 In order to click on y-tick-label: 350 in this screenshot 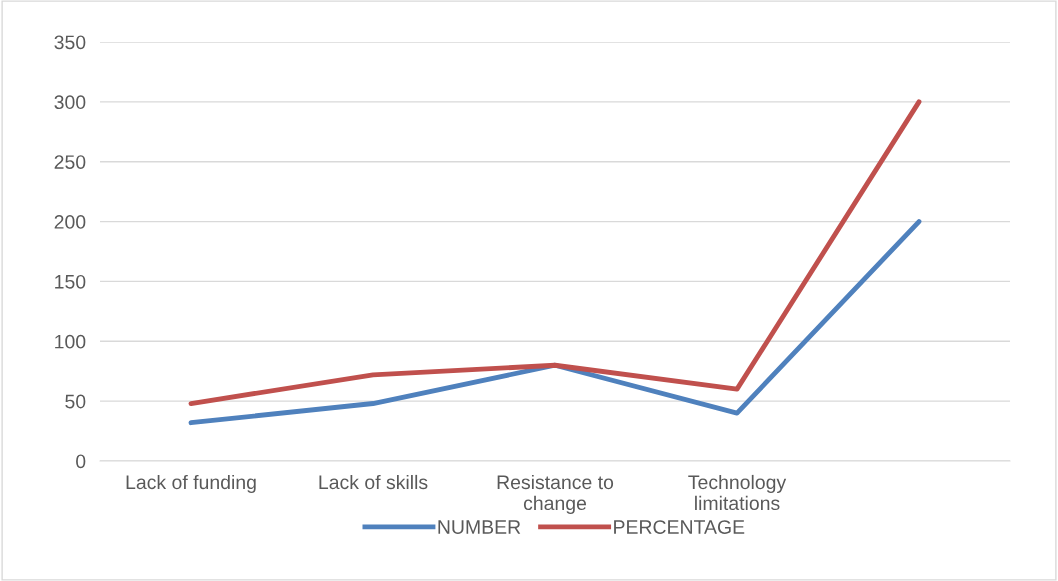, I will do `click(70, 42)`.